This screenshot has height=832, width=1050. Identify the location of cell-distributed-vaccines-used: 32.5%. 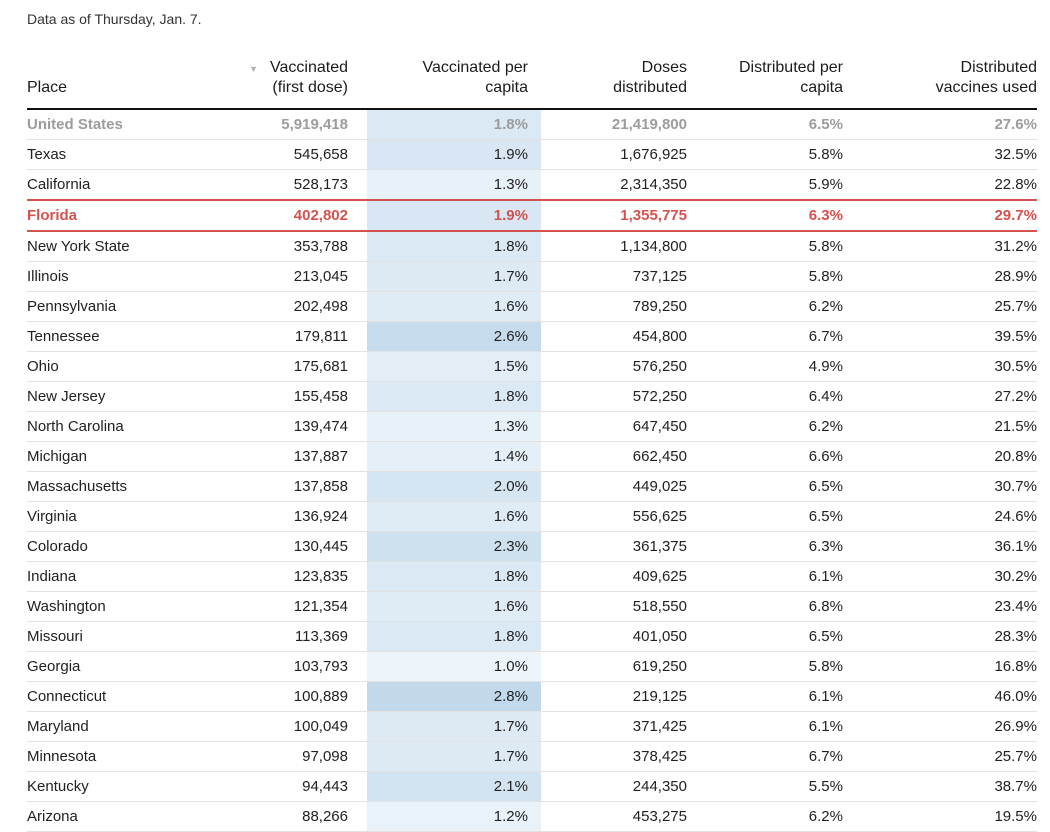
(946, 154).